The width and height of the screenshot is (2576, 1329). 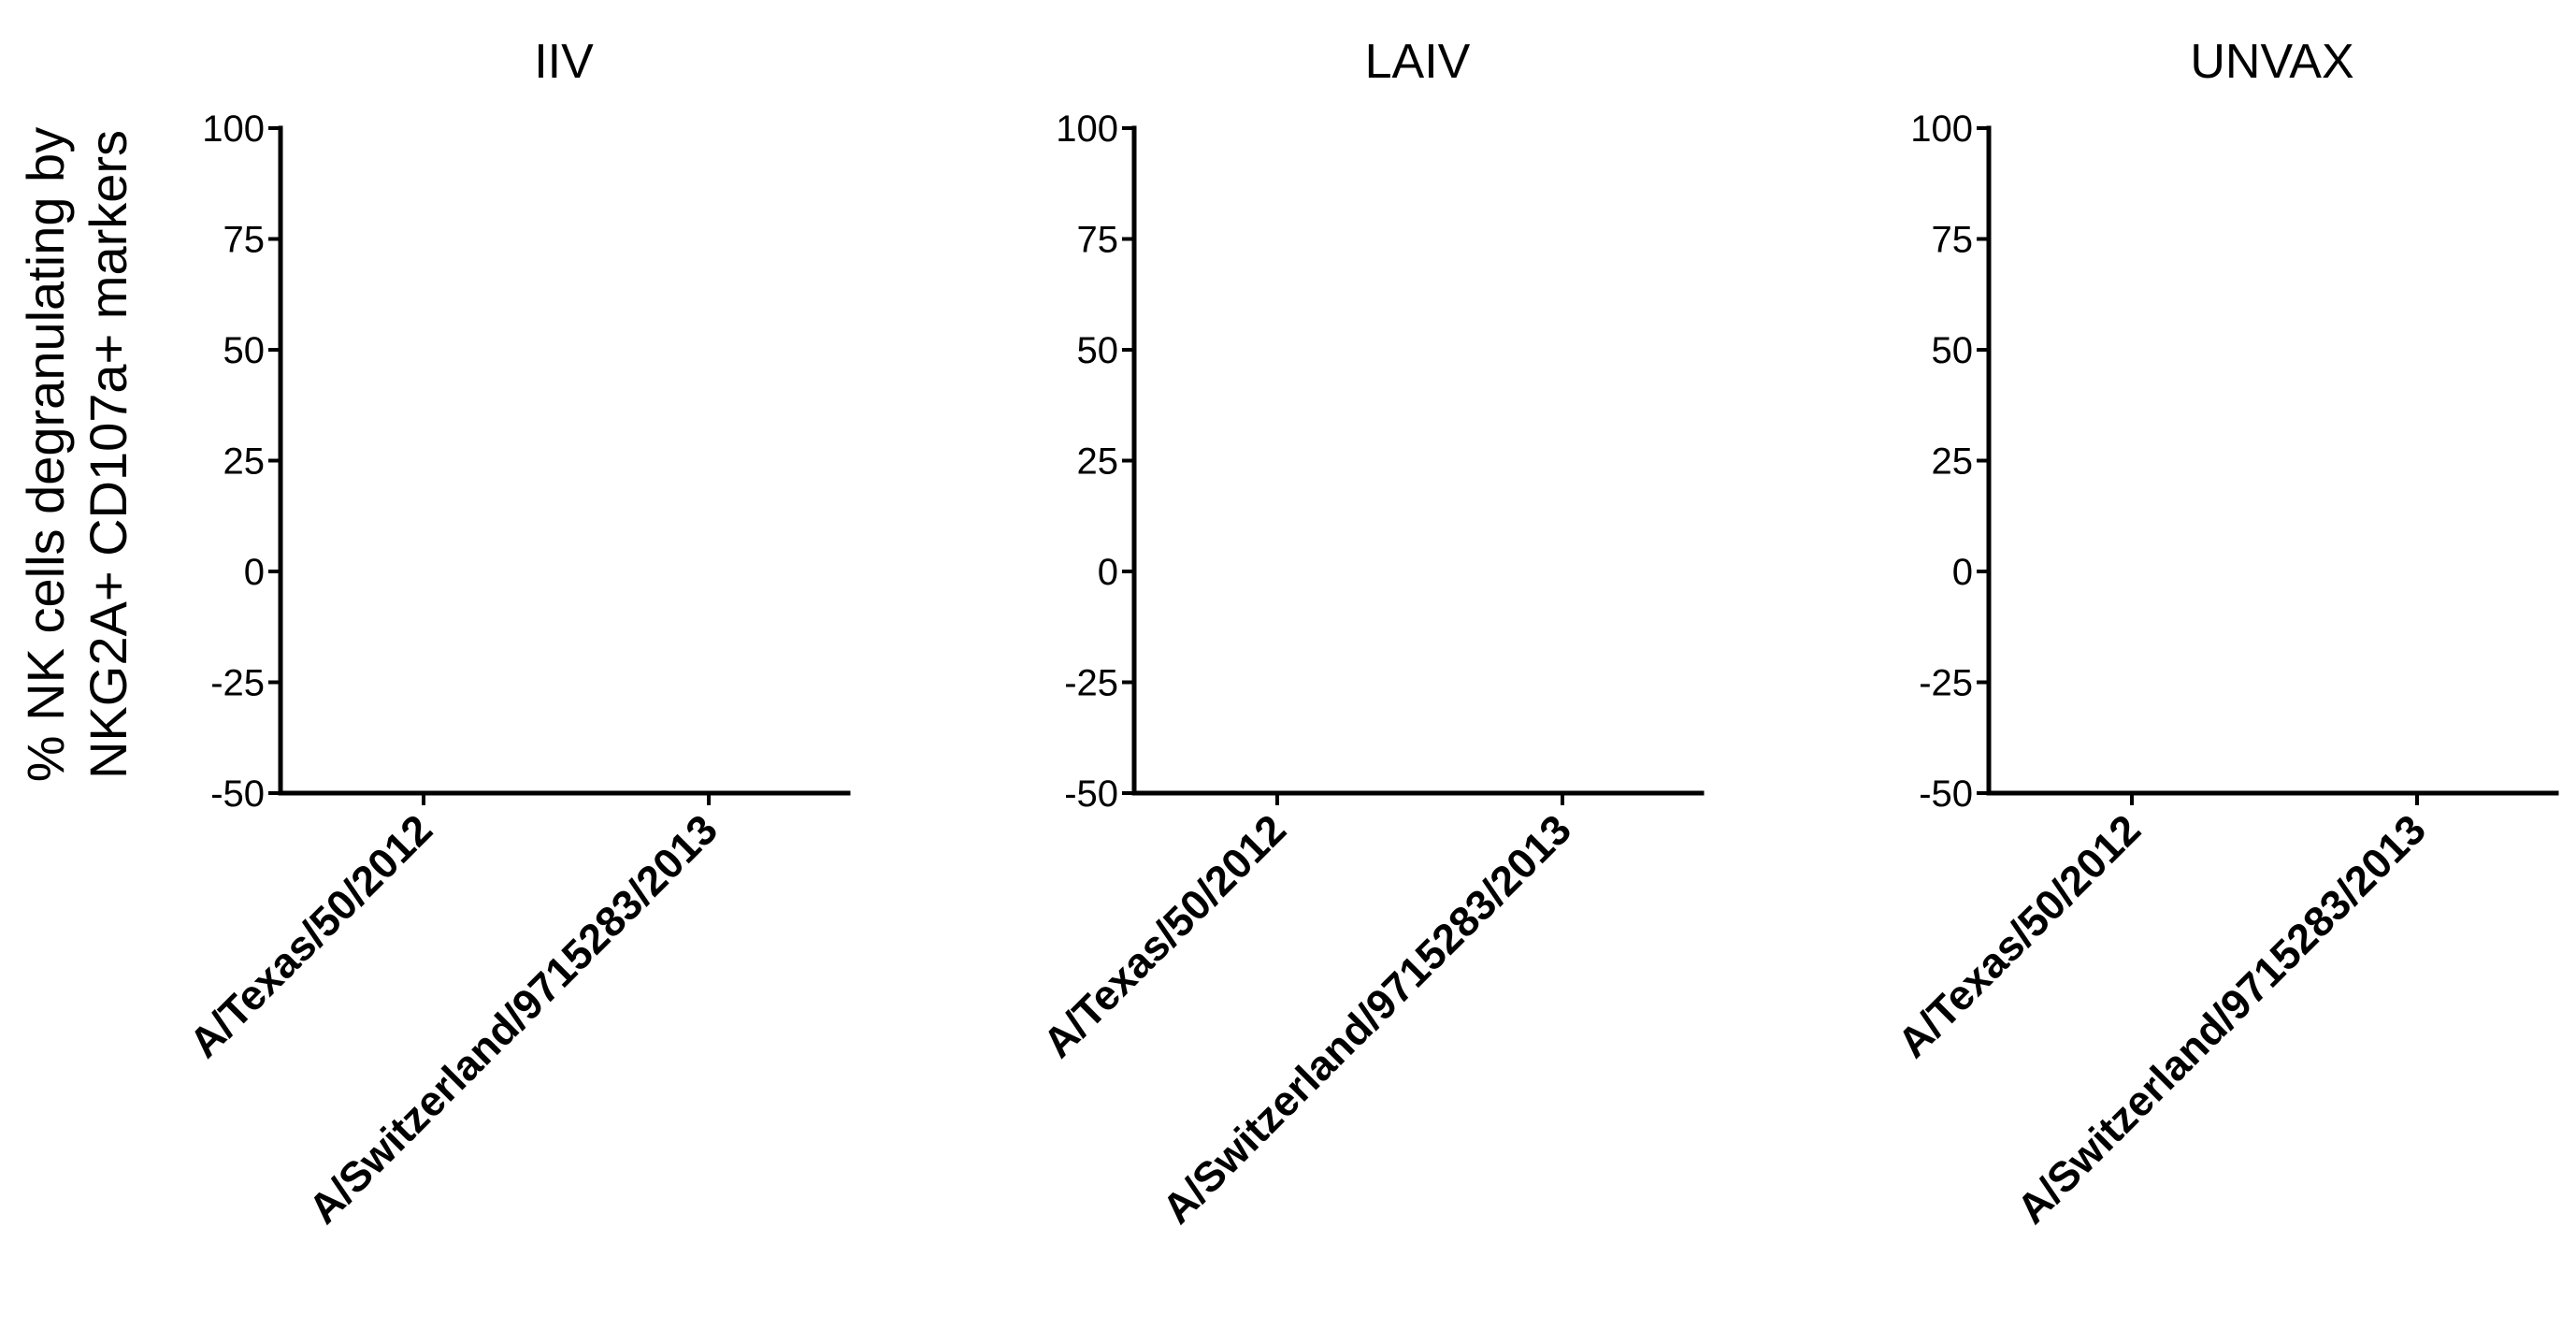 I want to click on panel-title: UNVAX, so click(x=2272, y=62).